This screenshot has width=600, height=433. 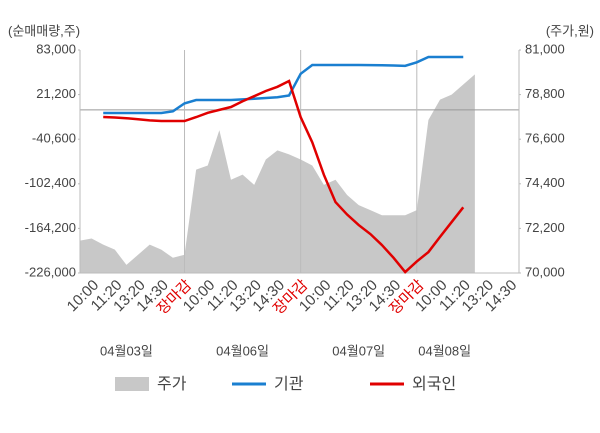 What do you see at coordinates (56, 48) in the screenshot?
I see `y-tick-label: 83,000` at bounding box center [56, 48].